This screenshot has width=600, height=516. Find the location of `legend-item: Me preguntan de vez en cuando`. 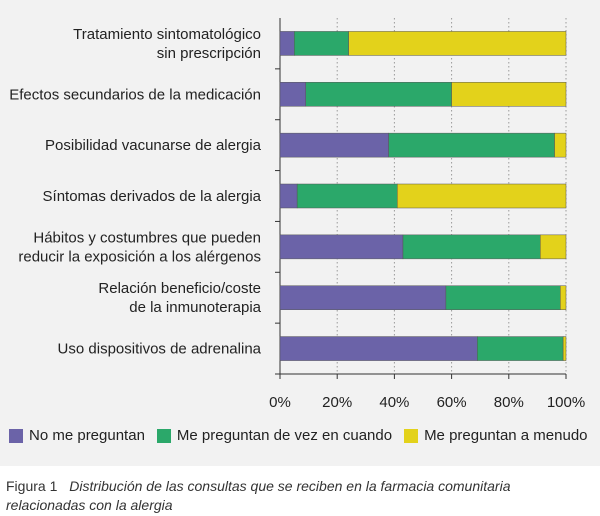

legend-item: Me preguntan de vez en cuando is located at coordinates (274, 435).